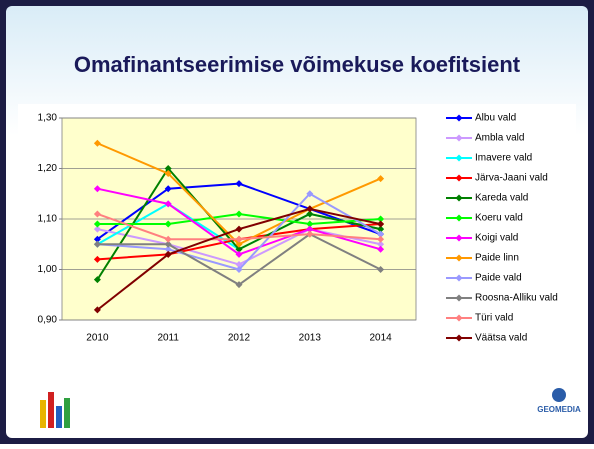  Describe the element at coordinates (97, 338) in the screenshot. I see `x-tick-label: 2010` at that location.